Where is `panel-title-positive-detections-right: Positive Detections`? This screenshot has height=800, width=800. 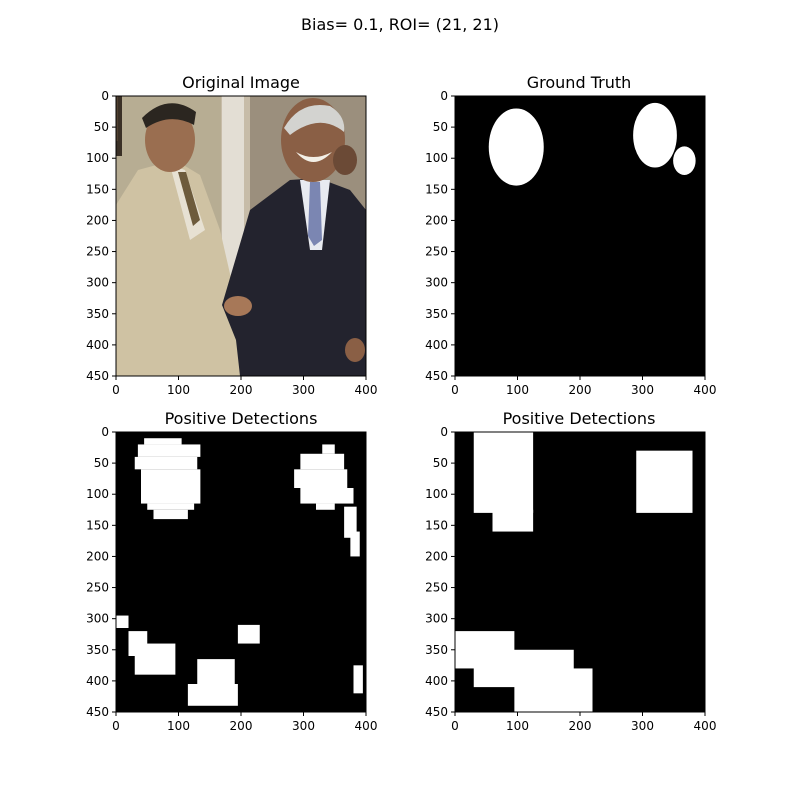
panel-title-positive-detections-right: Positive Detections is located at coordinates (579, 418).